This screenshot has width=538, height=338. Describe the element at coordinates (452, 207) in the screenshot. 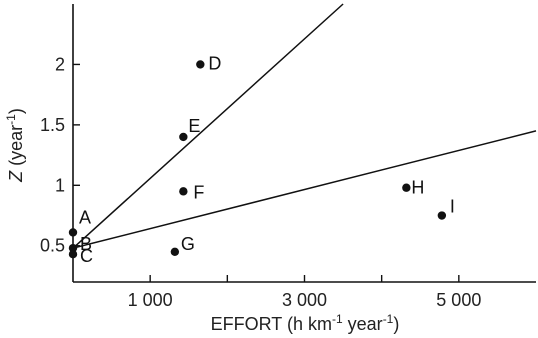

I see `point-label-i: I` at that location.